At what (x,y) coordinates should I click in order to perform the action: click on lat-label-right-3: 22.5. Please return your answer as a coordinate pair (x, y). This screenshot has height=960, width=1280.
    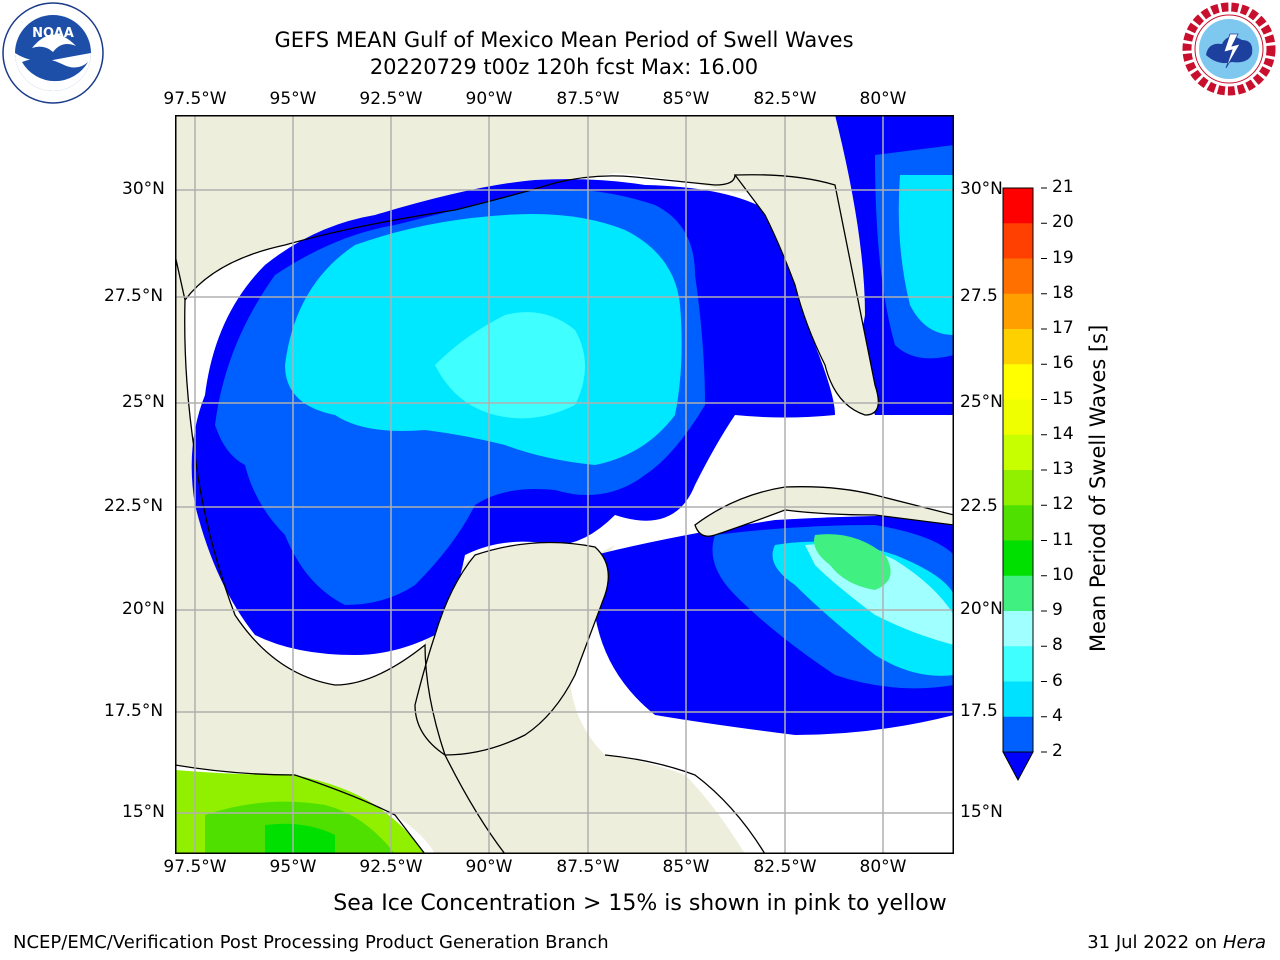
    Looking at the image, I should click on (979, 506).